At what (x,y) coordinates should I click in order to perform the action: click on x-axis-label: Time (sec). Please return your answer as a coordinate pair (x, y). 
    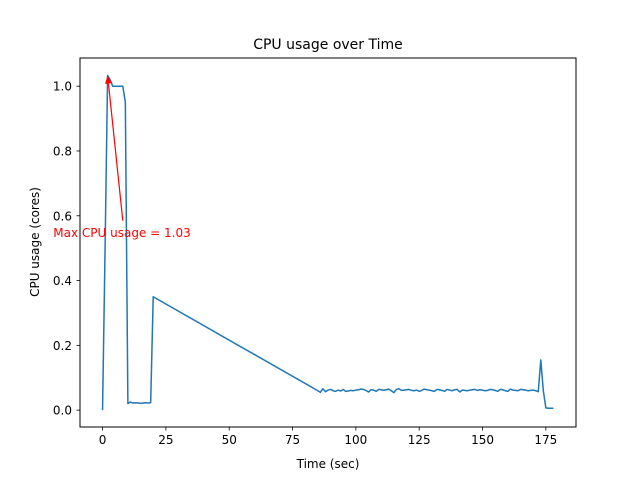
    Looking at the image, I should click on (328, 464).